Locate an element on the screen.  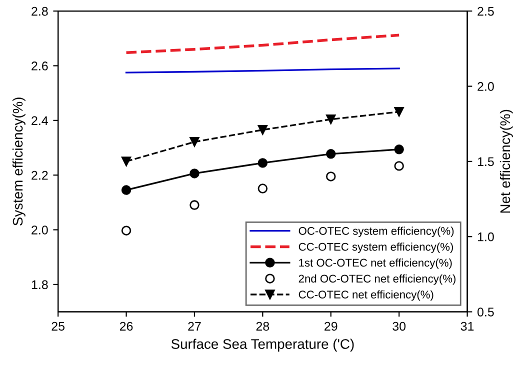
legend-label: OC-OTEC system efficiency(%) is located at coordinates (376, 232).